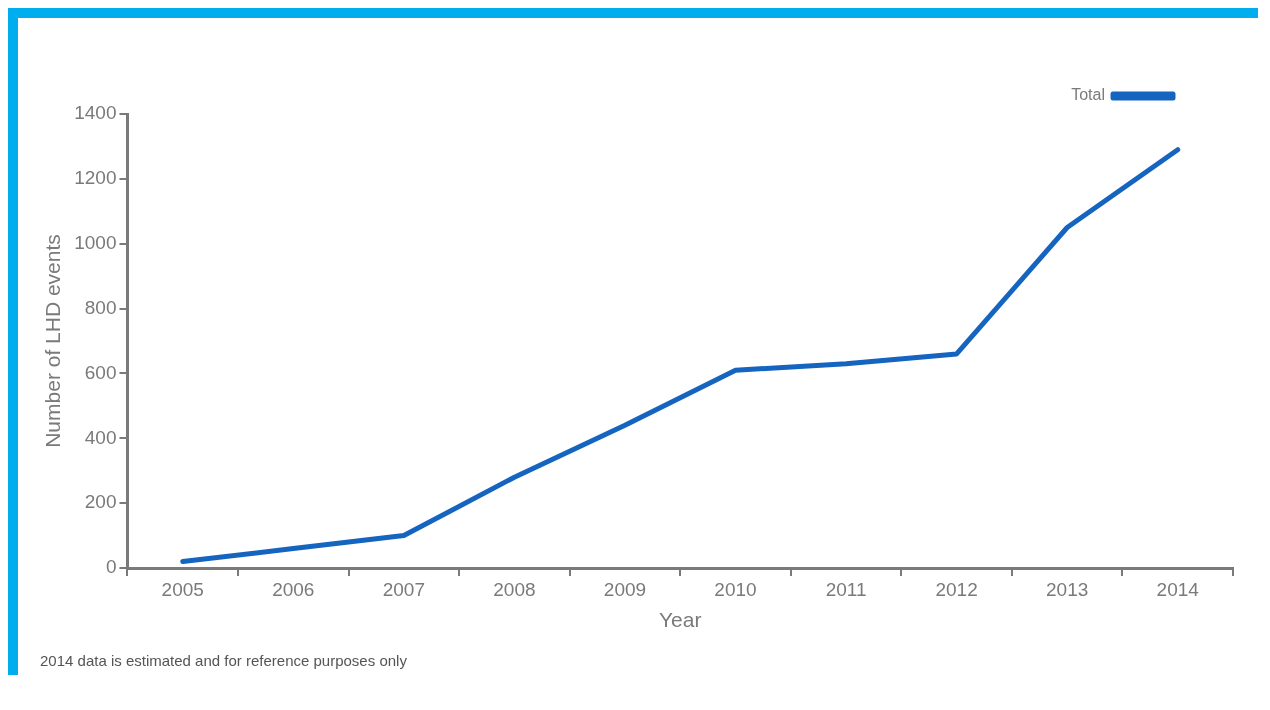 The width and height of the screenshot is (1270, 710). Describe the element at coordinates (1178, 589) in the screenshot. I see `x-tick-label: 2014` at that location.